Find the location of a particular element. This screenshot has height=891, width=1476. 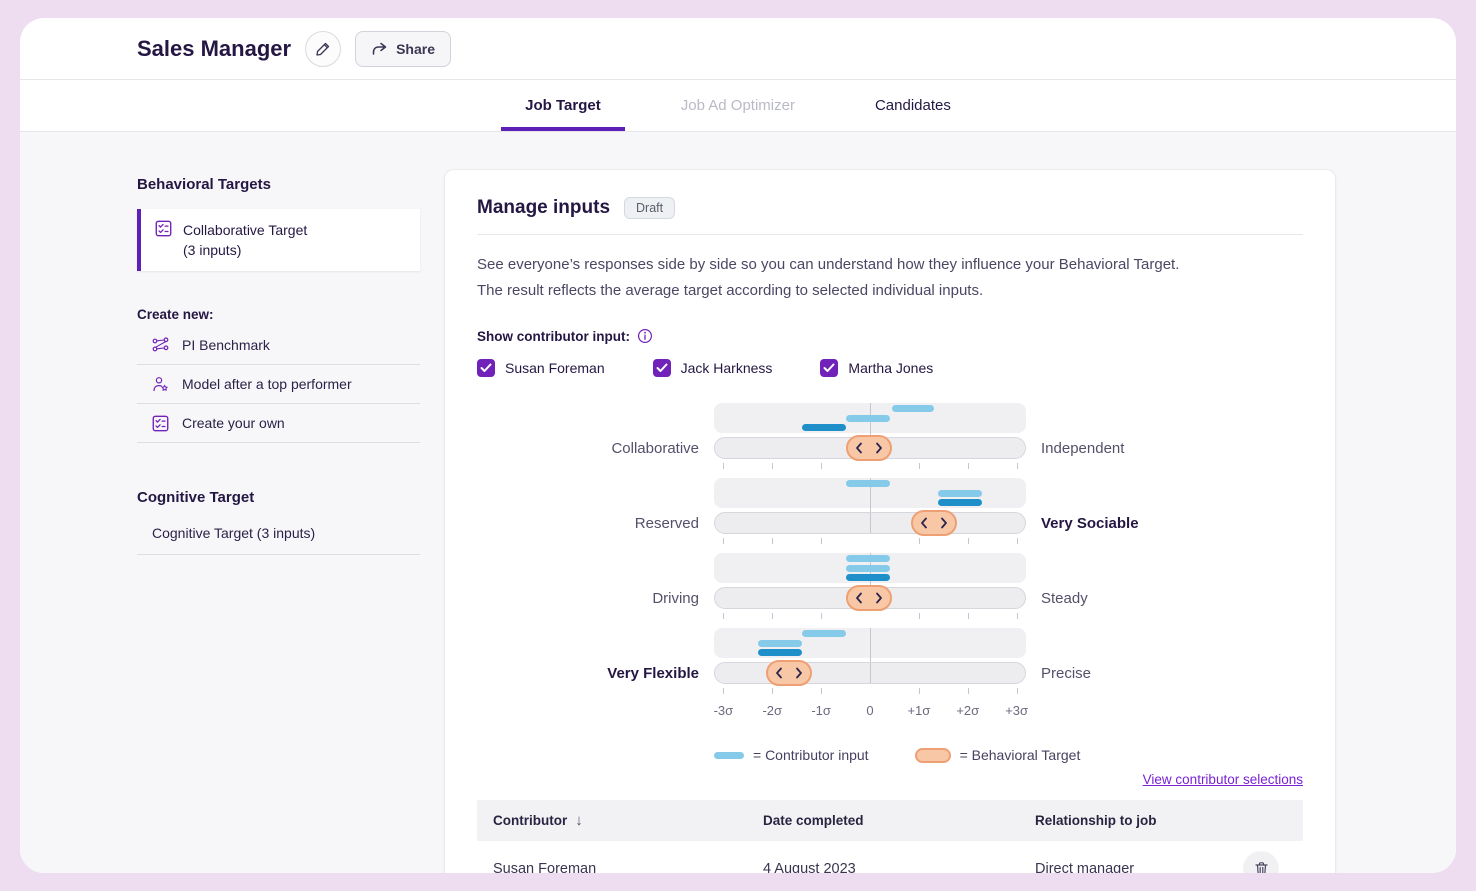

column-header-date-completed: Date completed is located at coordinates (813, 820).